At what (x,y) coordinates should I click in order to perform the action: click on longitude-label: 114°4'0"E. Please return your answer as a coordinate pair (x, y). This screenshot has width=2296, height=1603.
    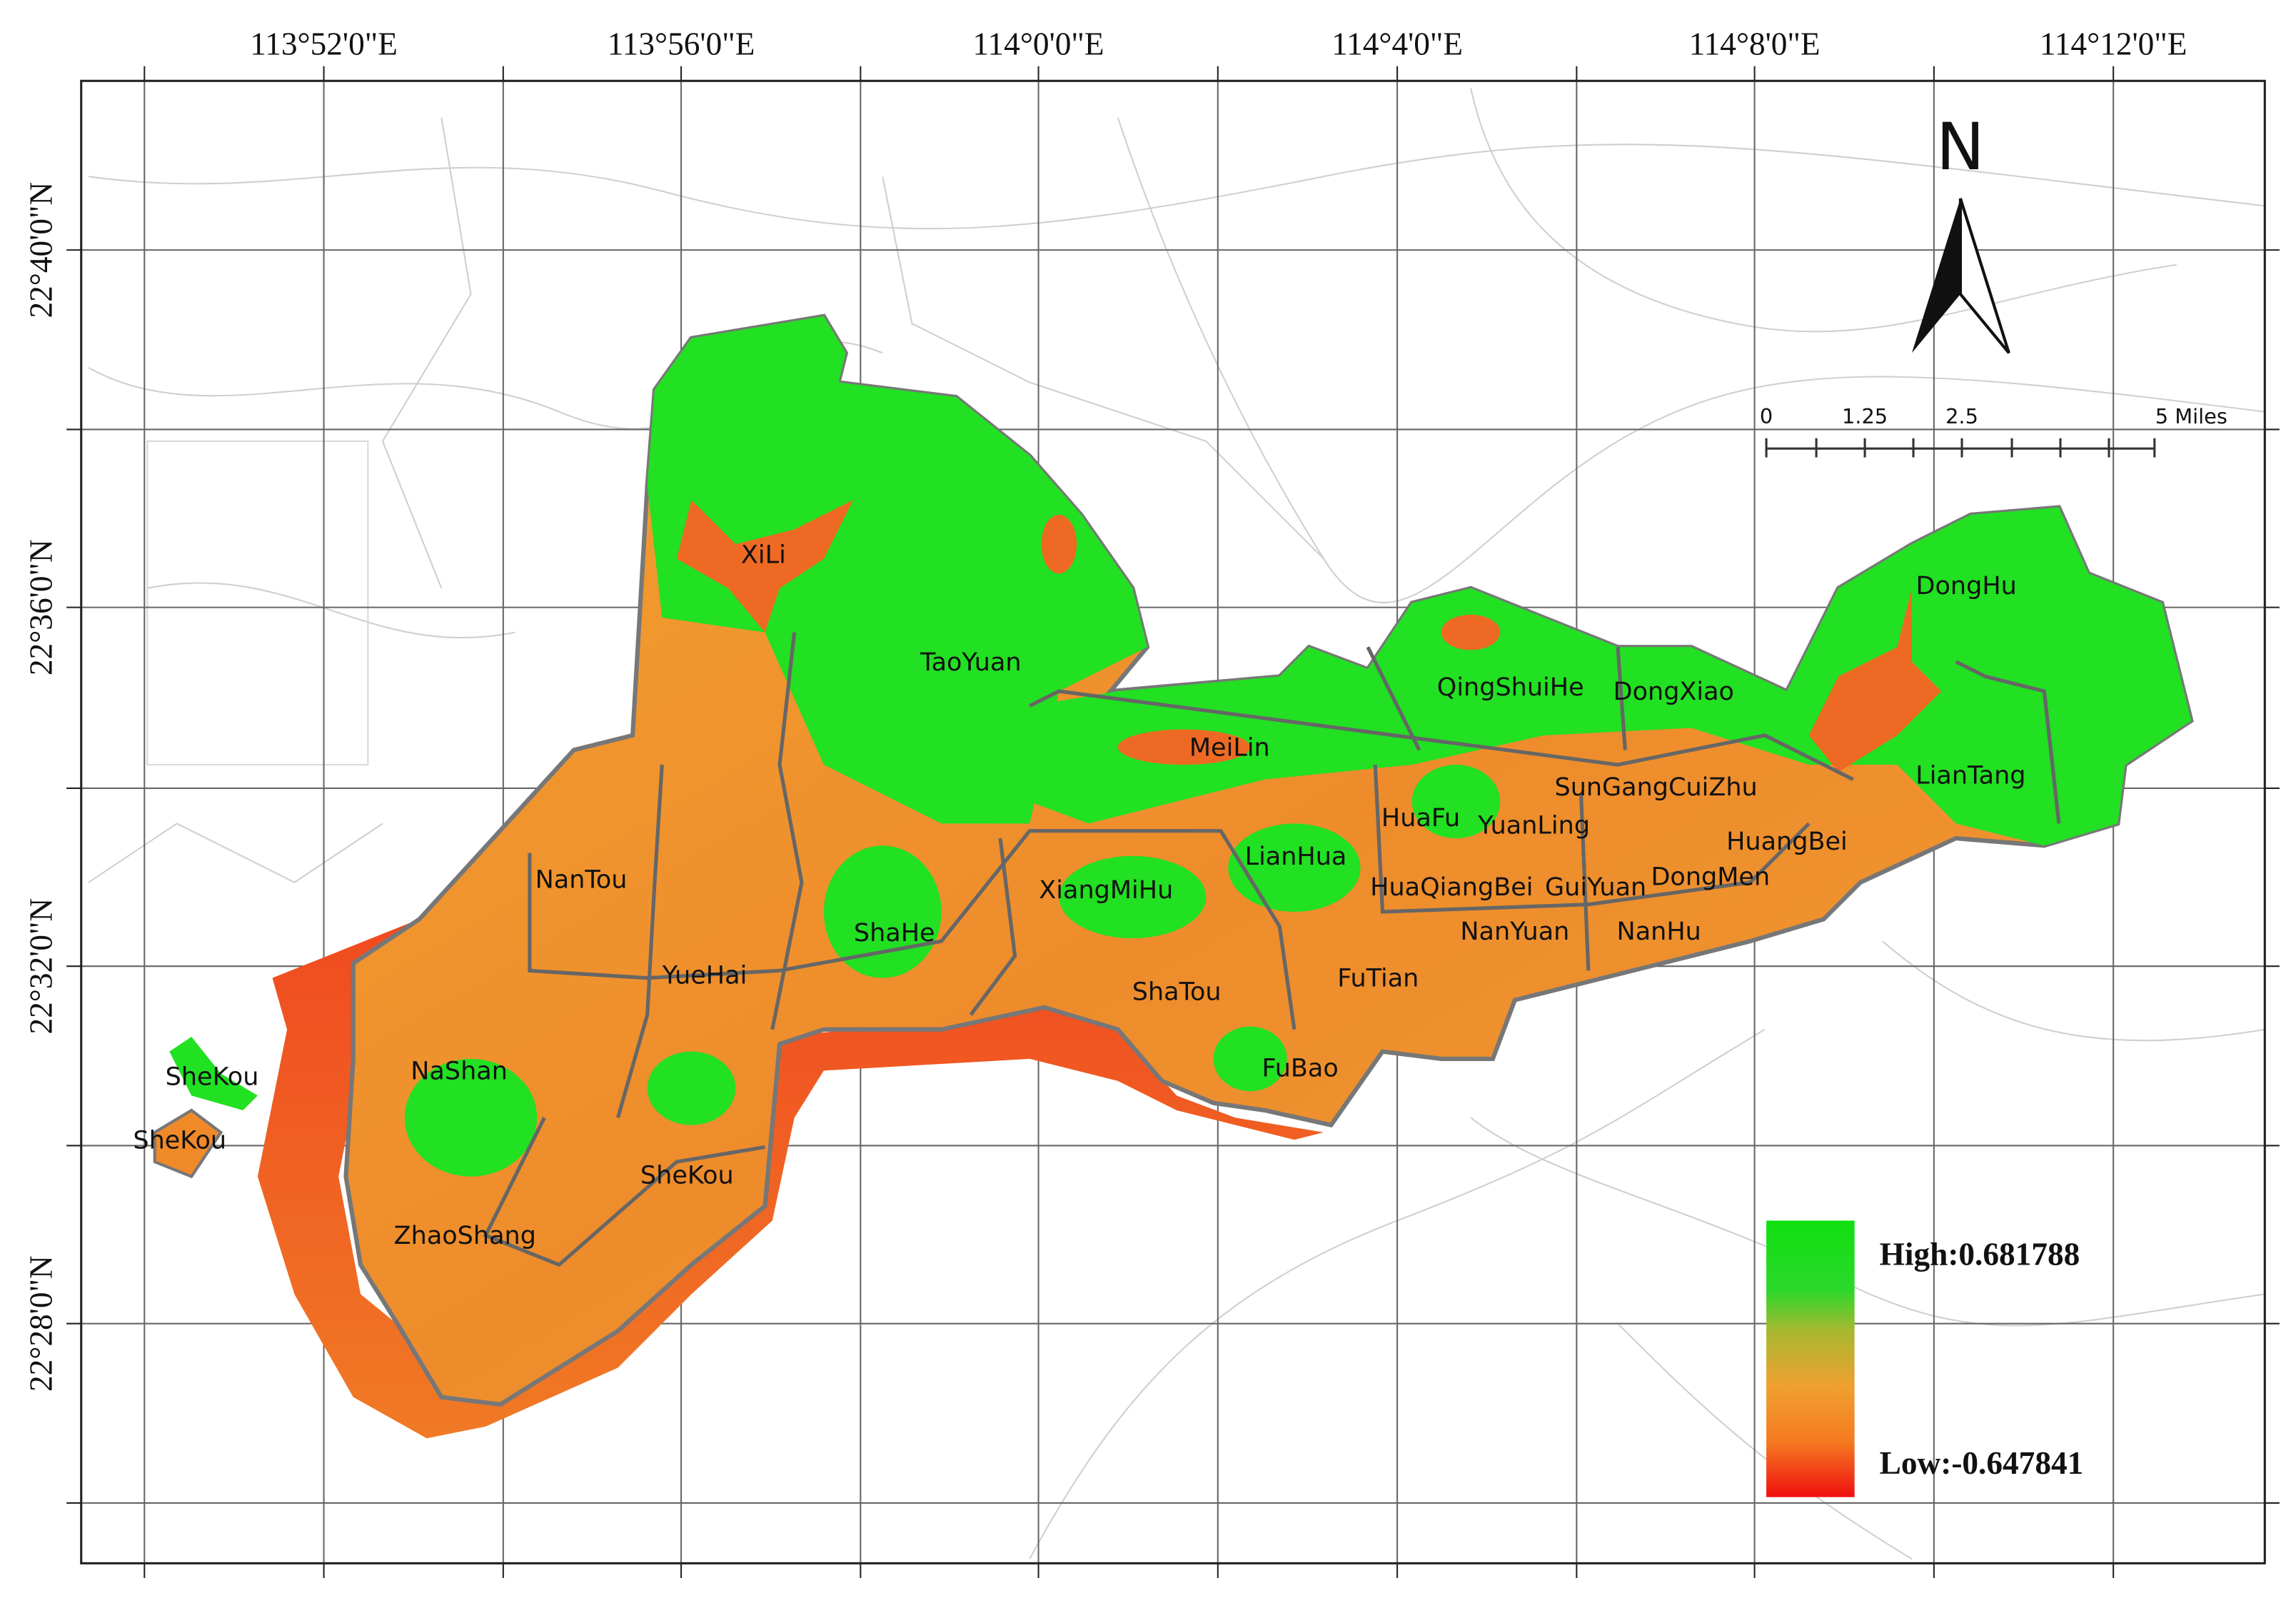
    Looking at the image, I should click on (1397, 43).